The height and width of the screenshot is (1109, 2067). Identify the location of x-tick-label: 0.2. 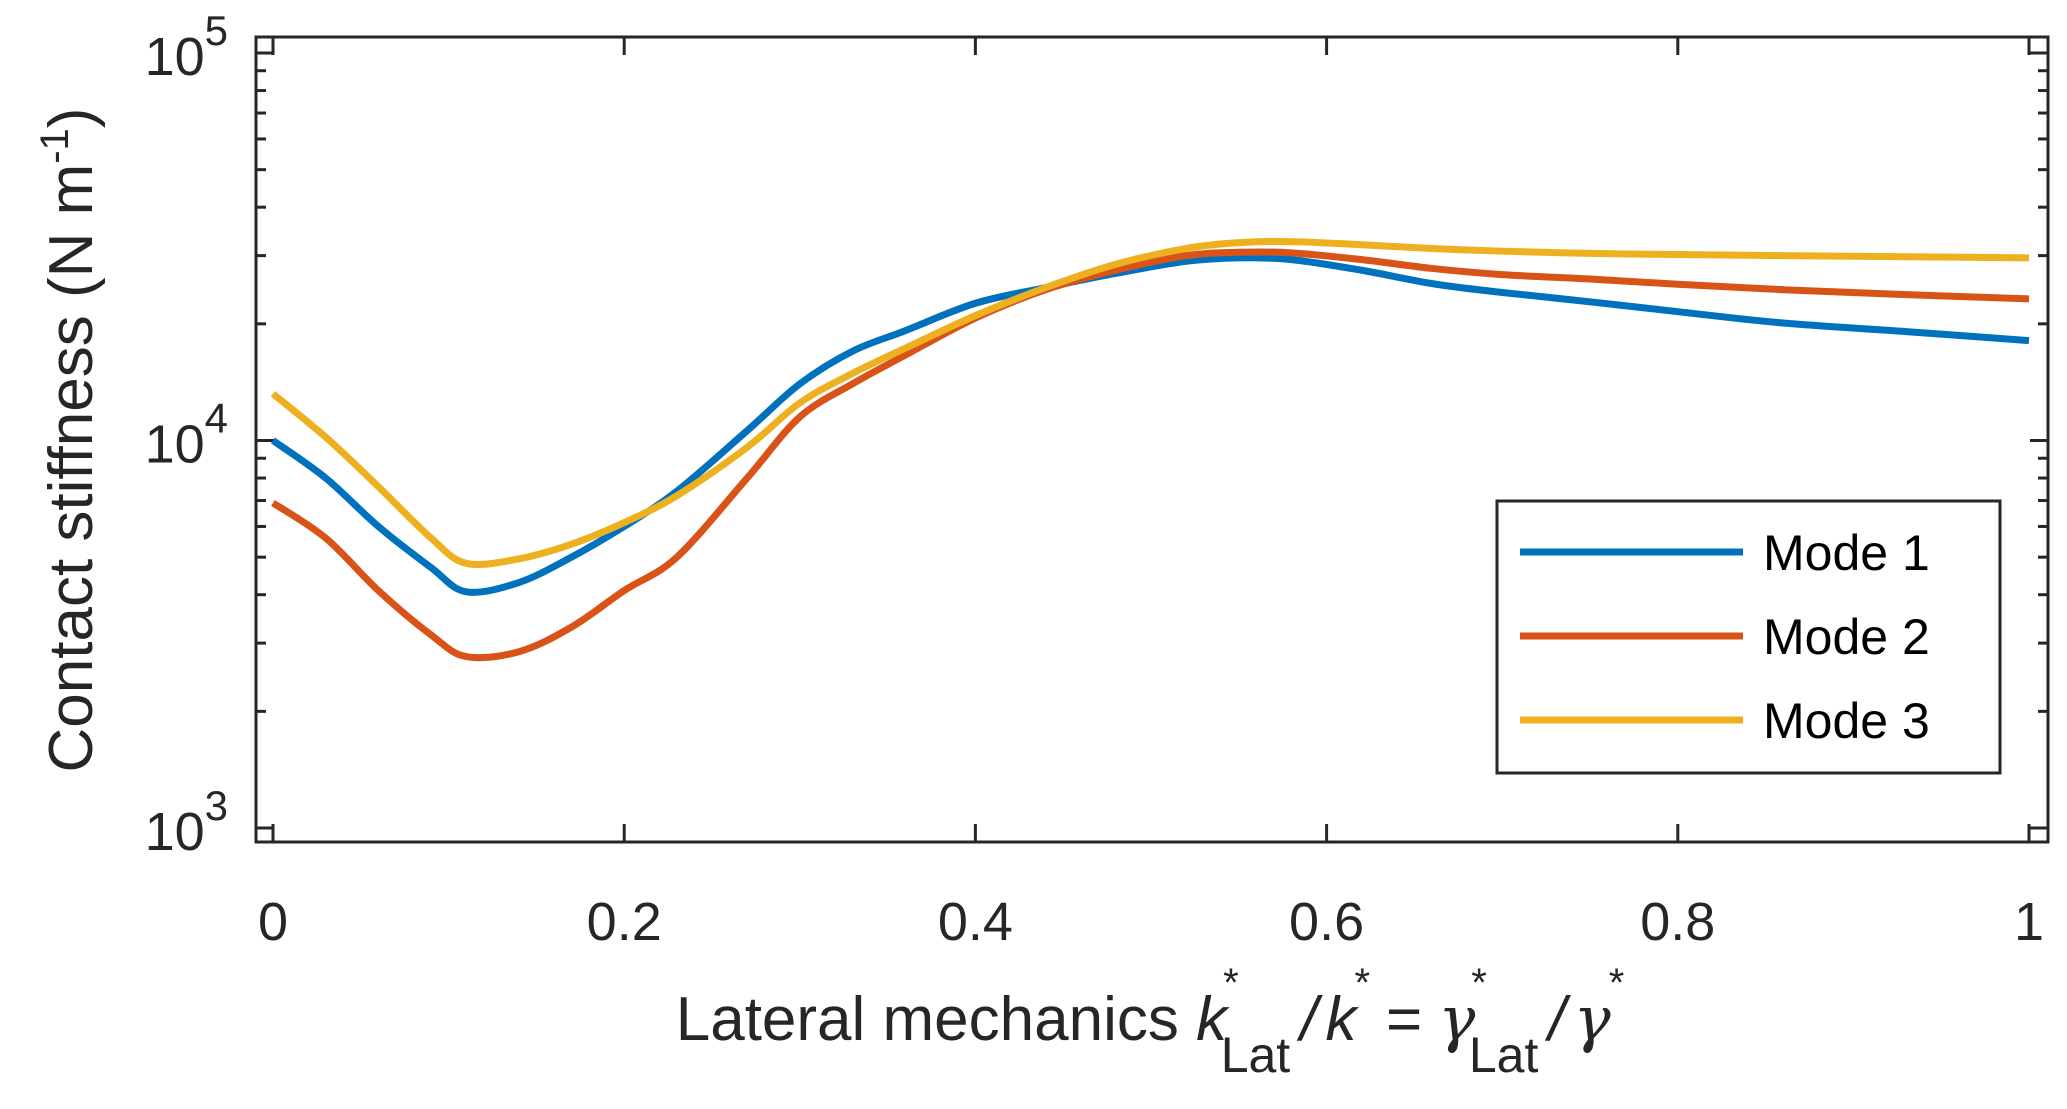
(624, 922).